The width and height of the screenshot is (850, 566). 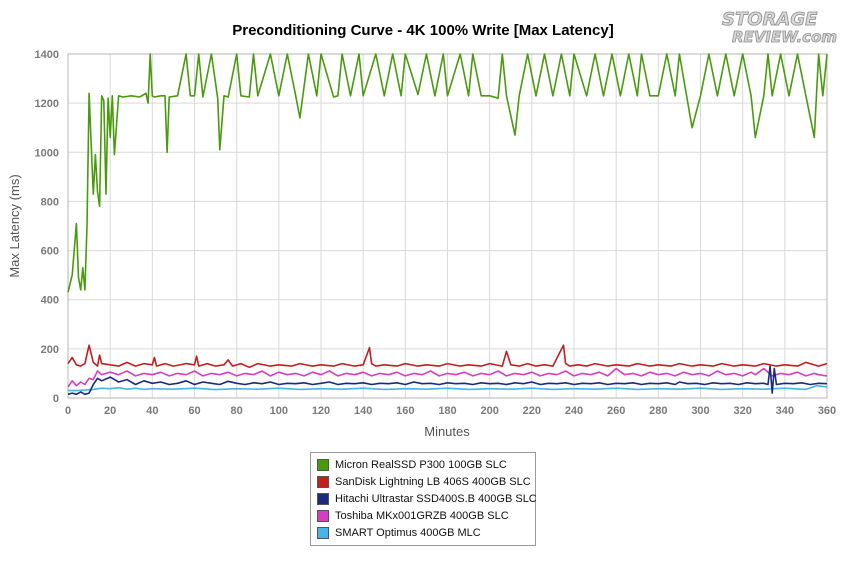 I want to click on legend-label: Micron RealSSD P300 100GB SLC, so click(x=421, y=464).